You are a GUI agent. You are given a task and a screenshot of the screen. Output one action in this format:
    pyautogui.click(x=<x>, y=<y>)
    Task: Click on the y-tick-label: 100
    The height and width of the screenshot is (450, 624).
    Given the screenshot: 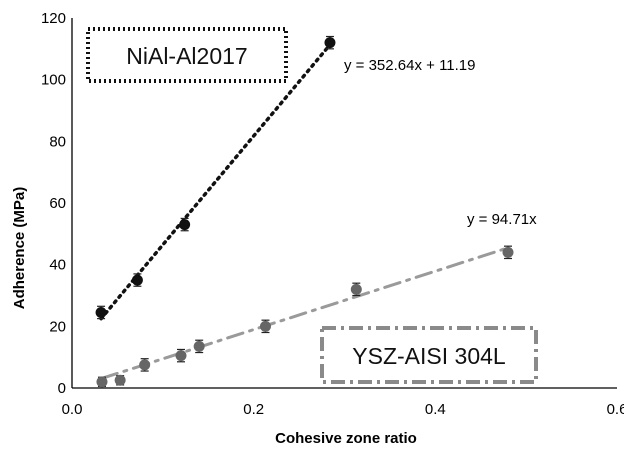 What is the action you would take?
    pyautogui.click(x=53, y=80)
    